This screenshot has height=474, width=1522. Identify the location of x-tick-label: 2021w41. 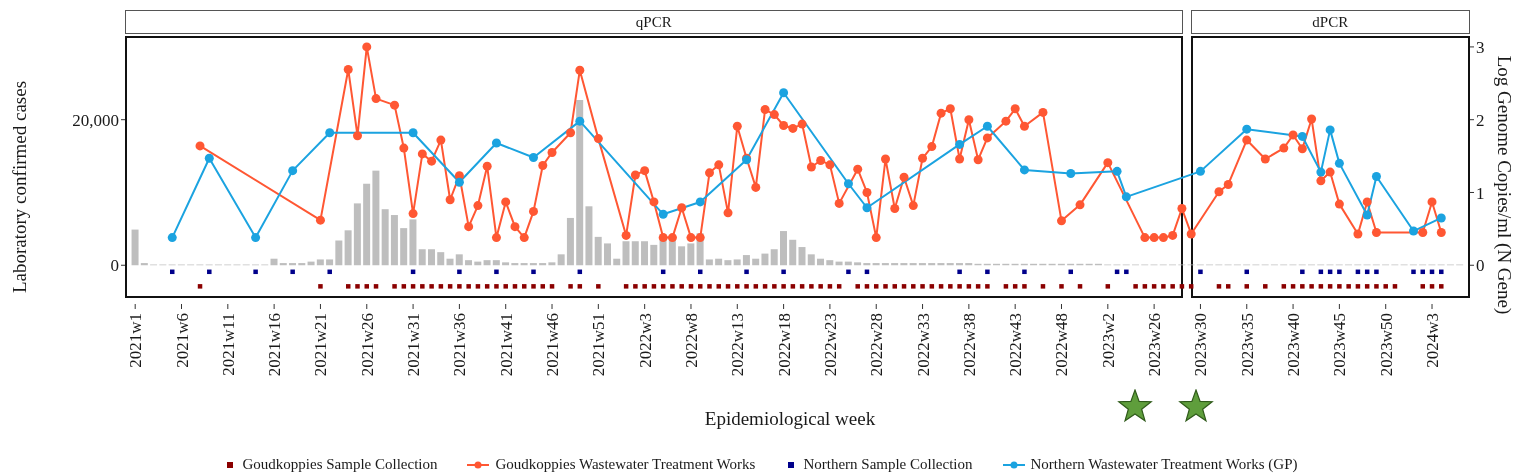
(506, 345).